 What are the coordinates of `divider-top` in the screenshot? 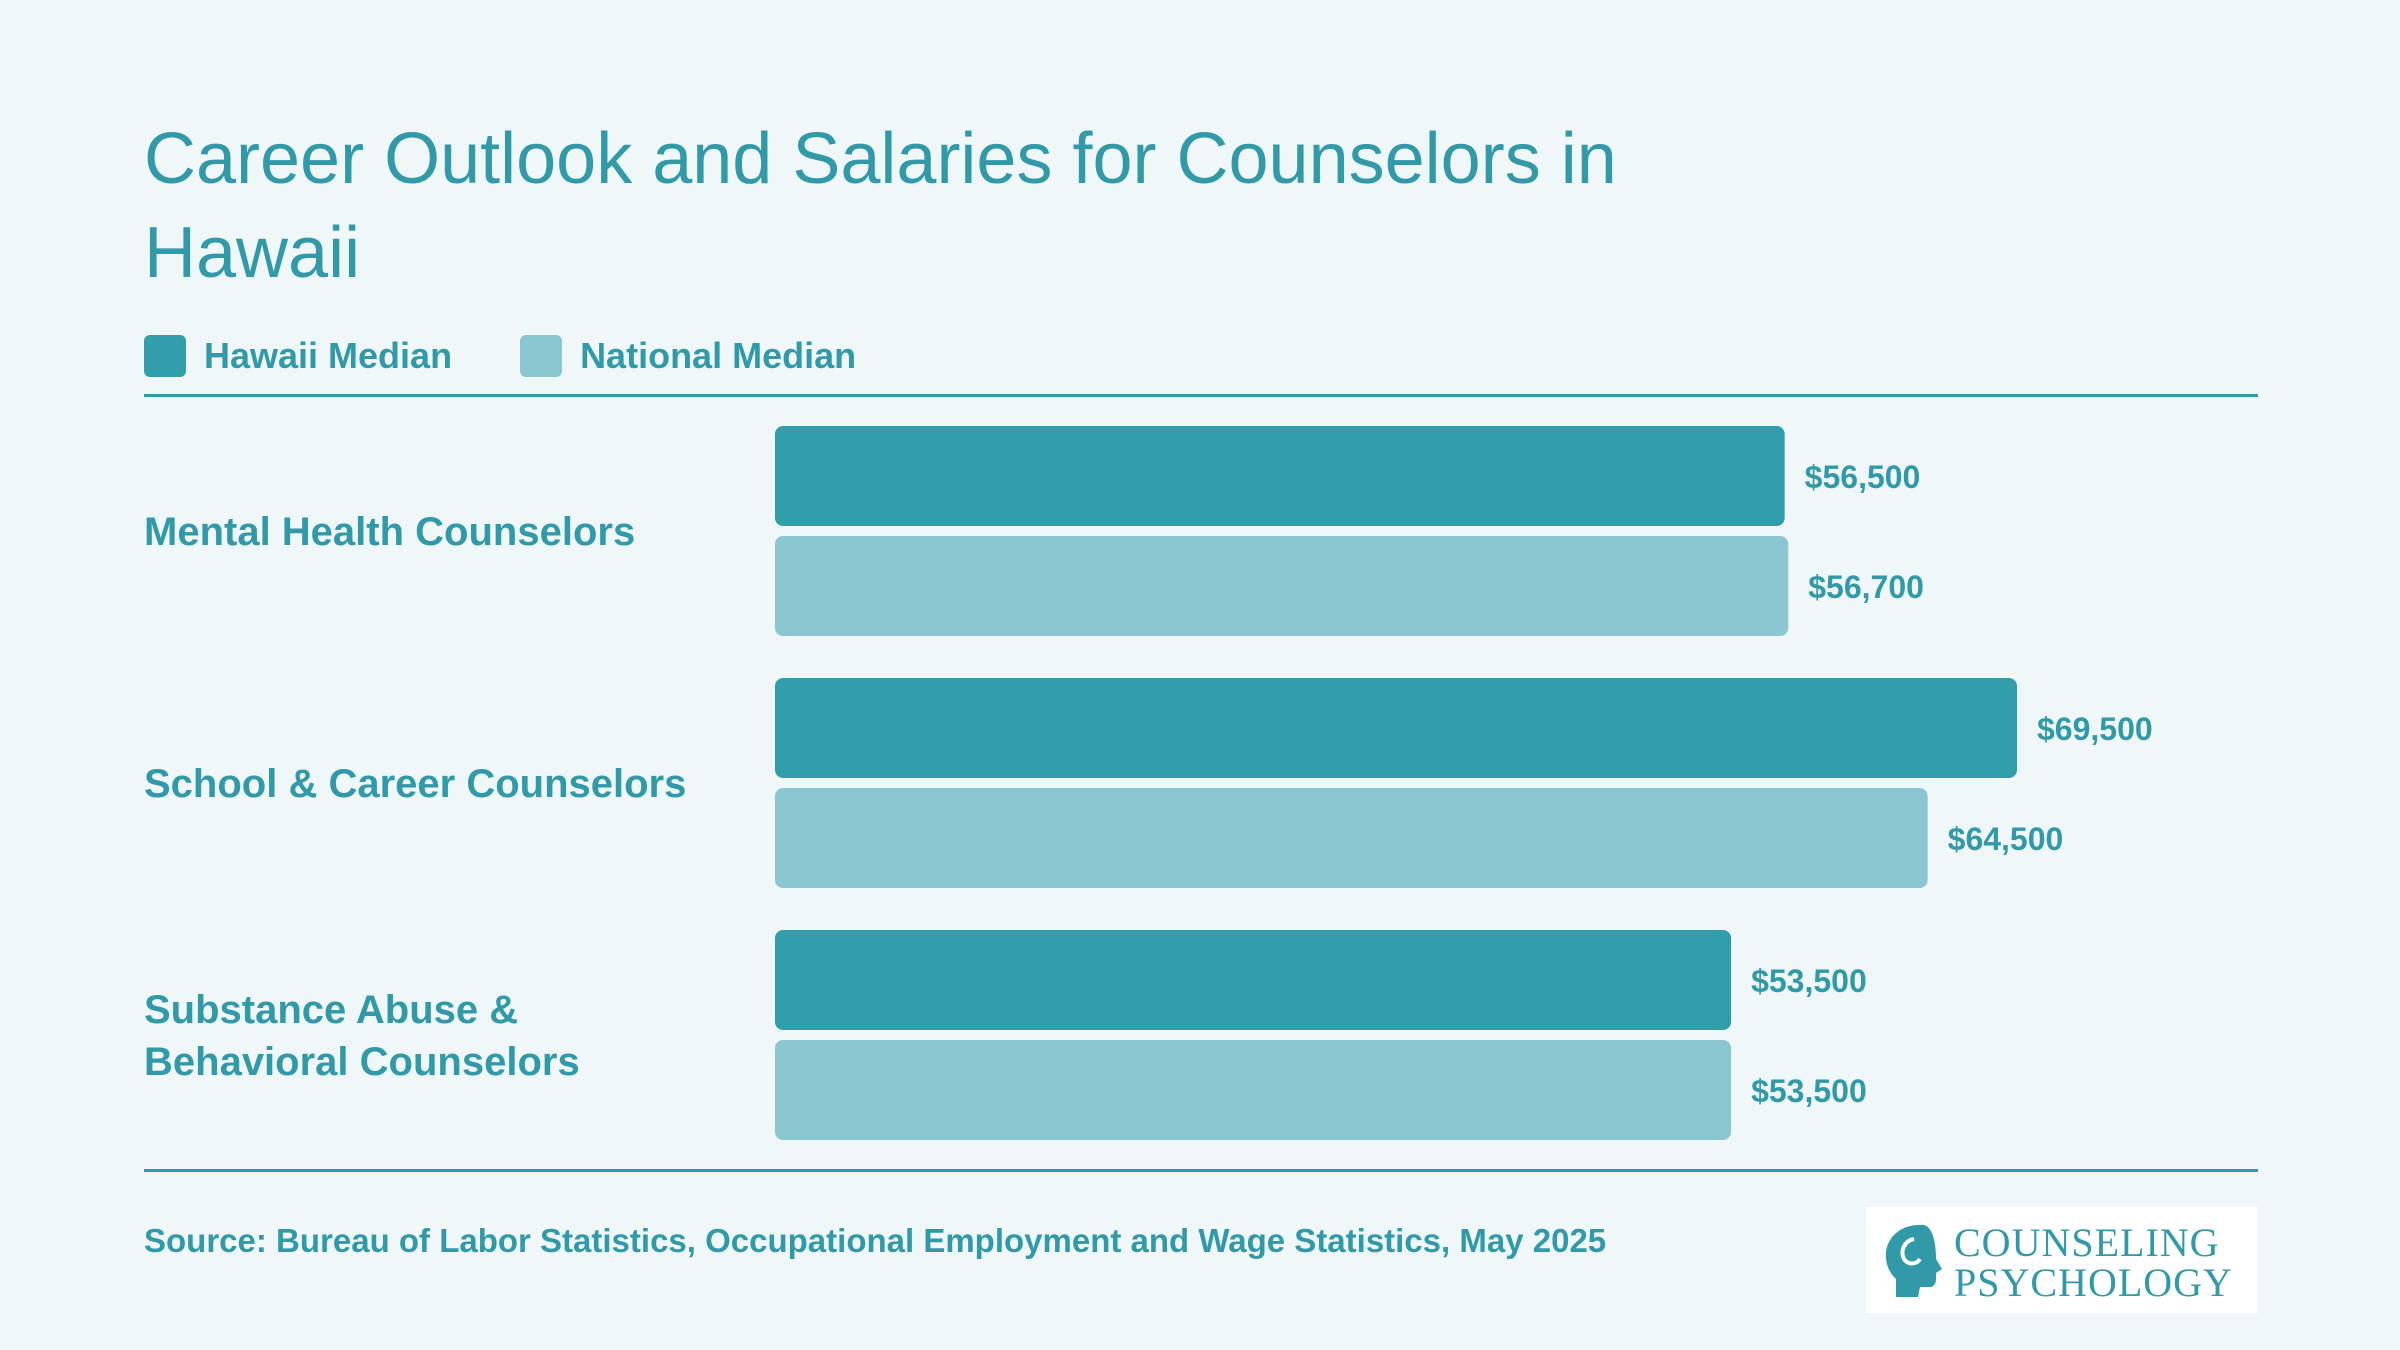 It's located at (1201, 395).